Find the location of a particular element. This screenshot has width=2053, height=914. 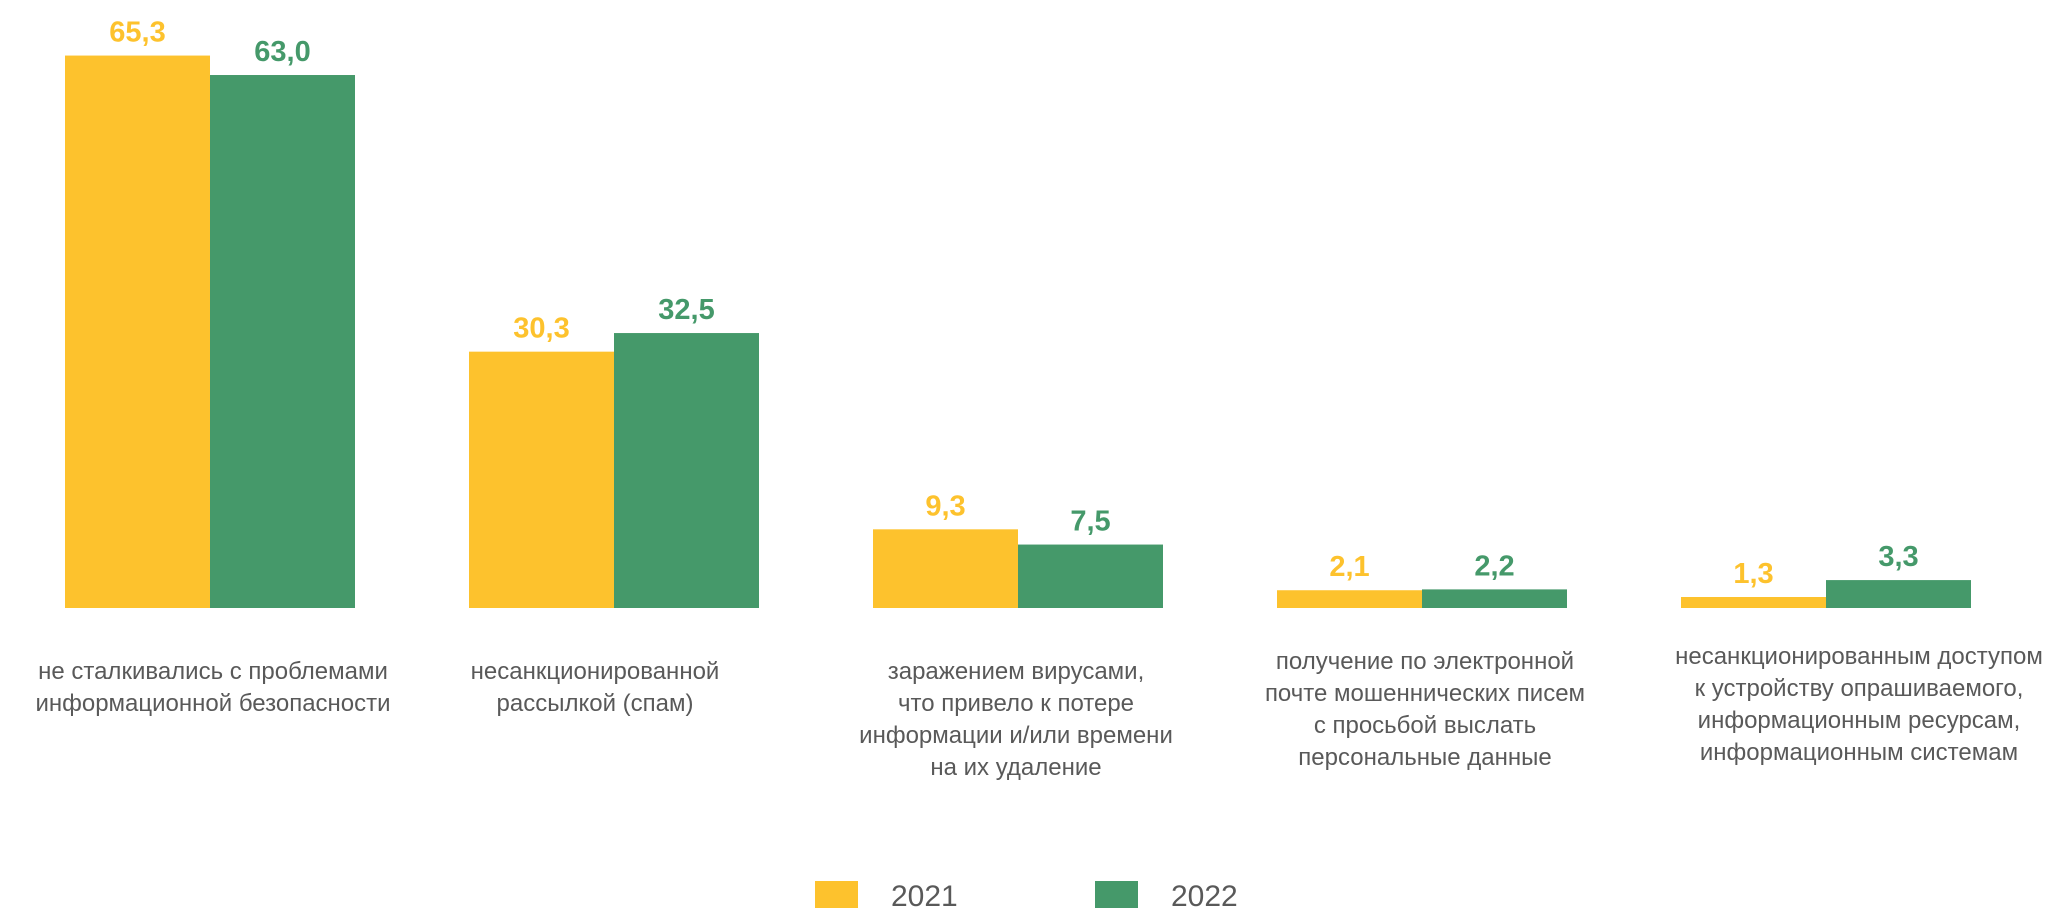

legend-swatch-2022 is located at coordinates (1116, 894).